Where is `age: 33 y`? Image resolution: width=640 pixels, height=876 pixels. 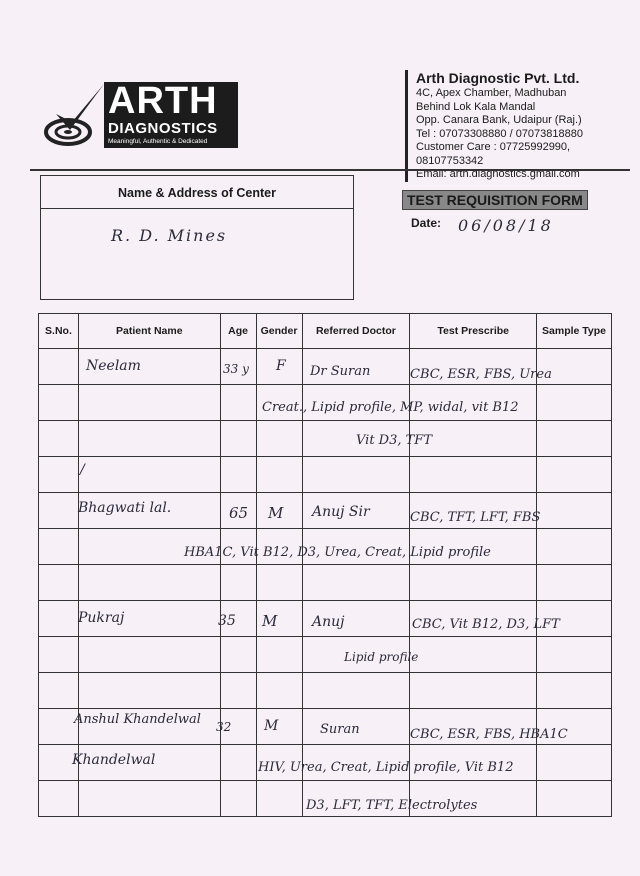 age: 33 y is located at coordinates (236, 369).